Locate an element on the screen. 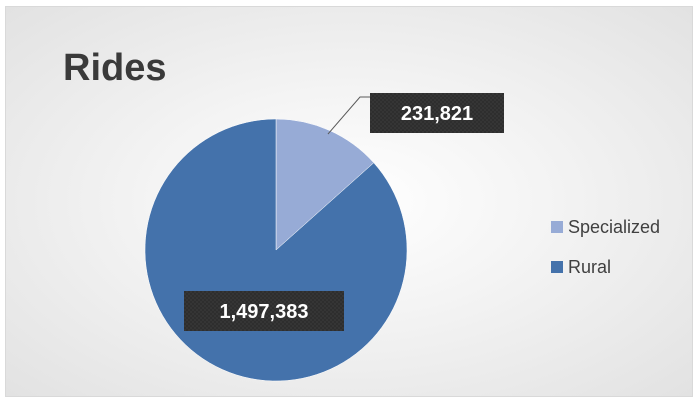  legend-swatch-rural is located at coordinates (557, 267).